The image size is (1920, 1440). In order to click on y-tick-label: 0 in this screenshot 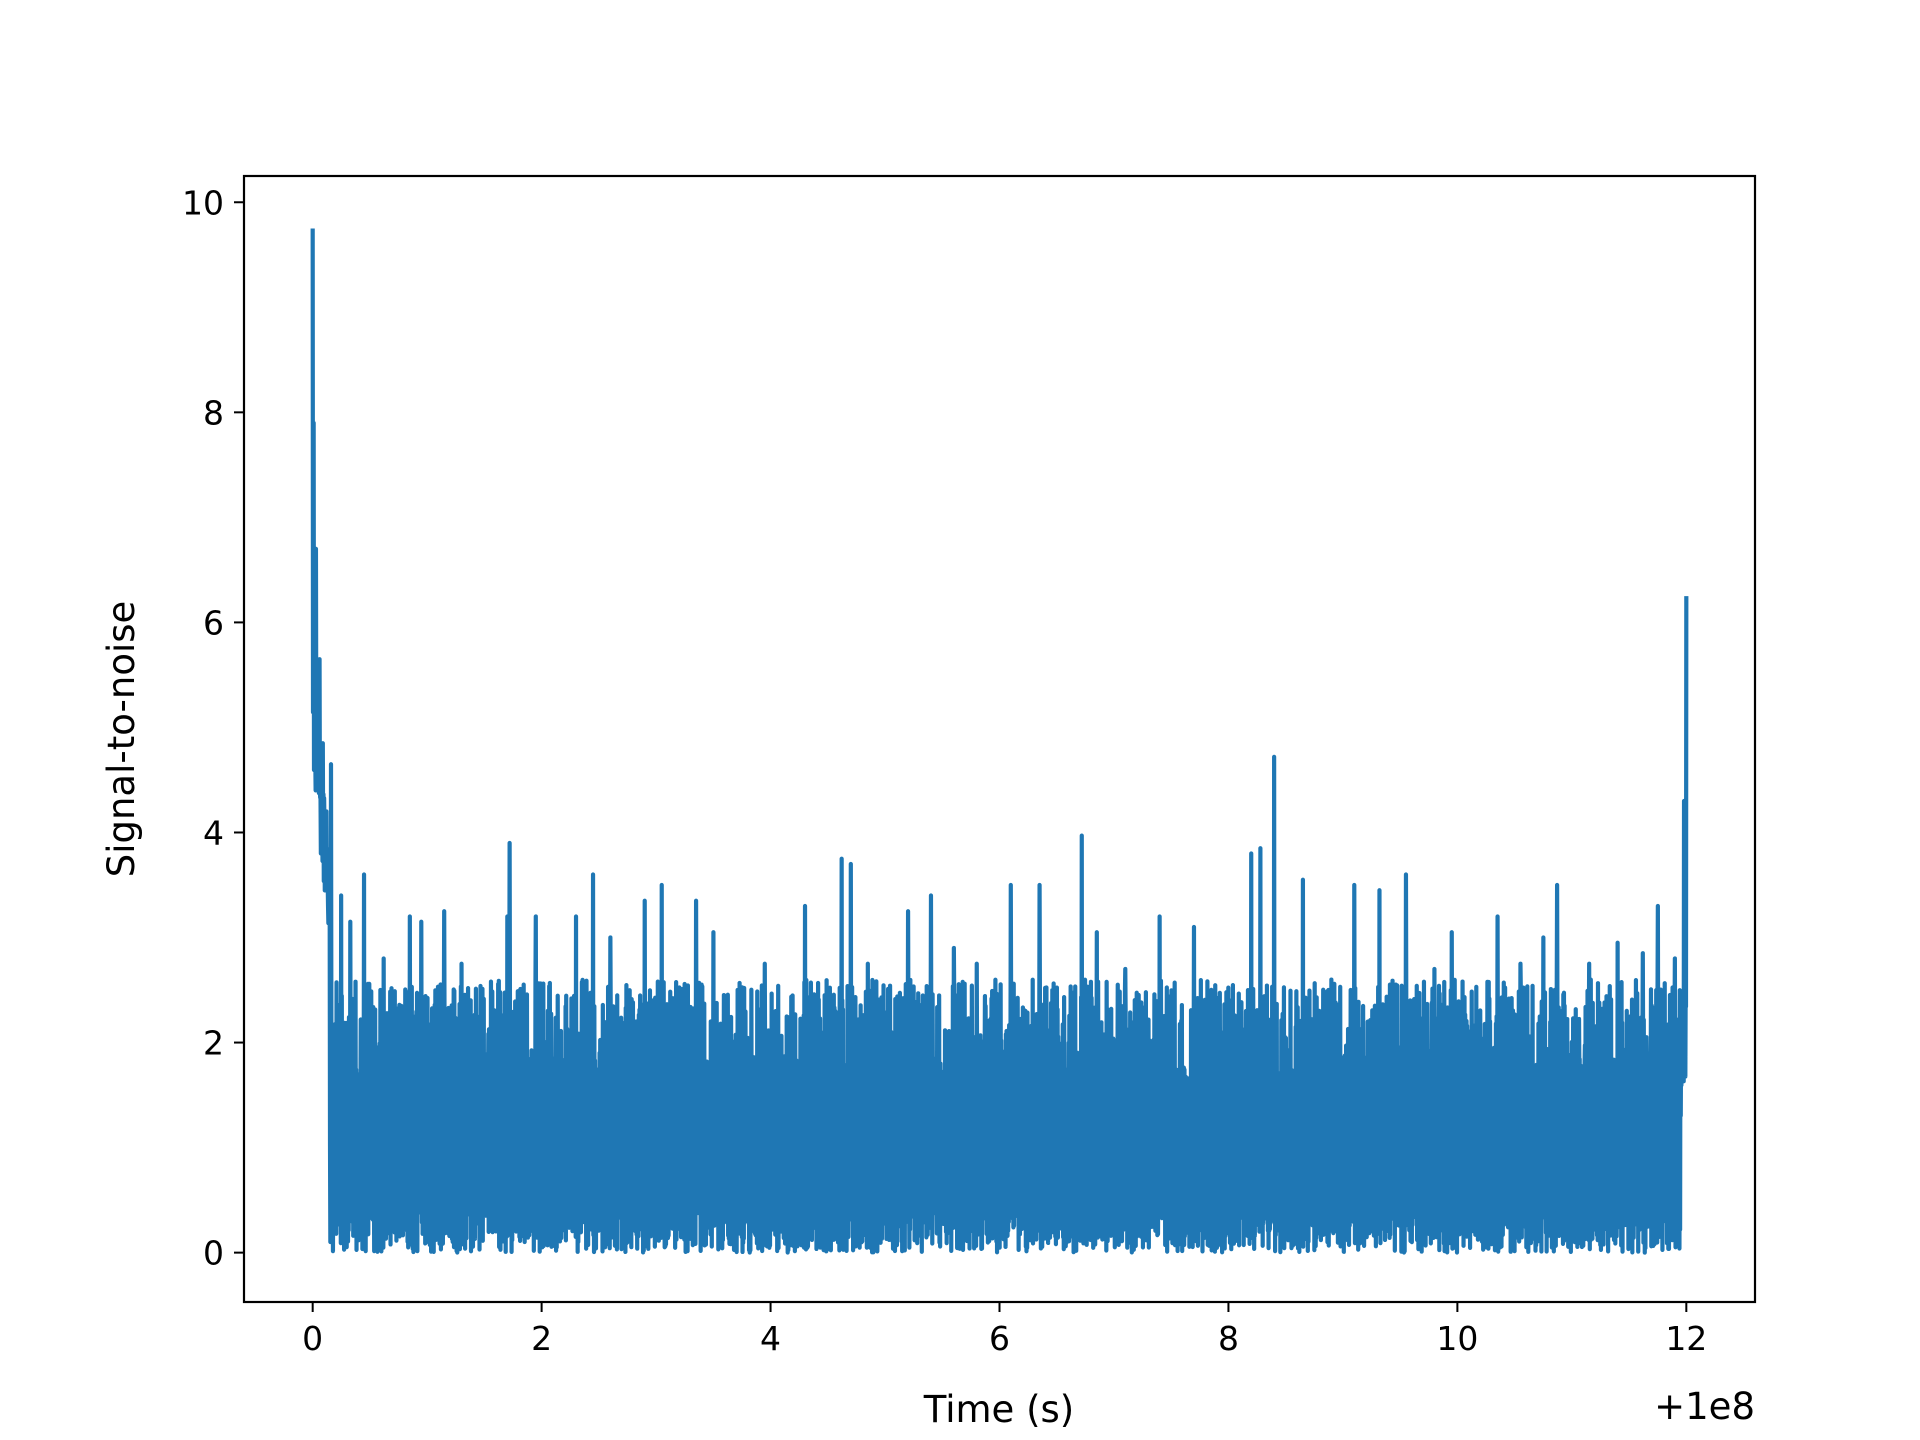, I will do `click(213, 1253)`.